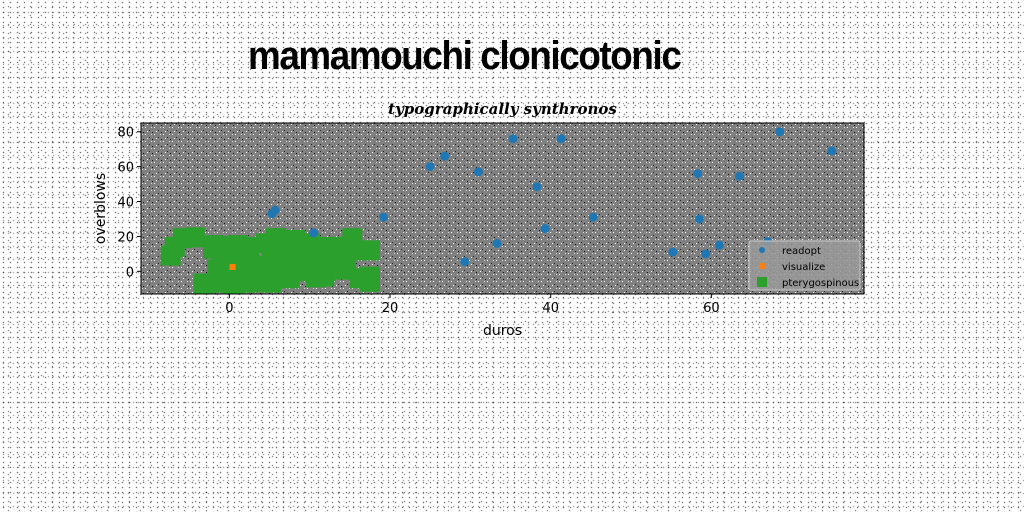  Describe the element at coordinates (820, 283) in the screenshot. I see `legend-label: pterygospinous` at that location.